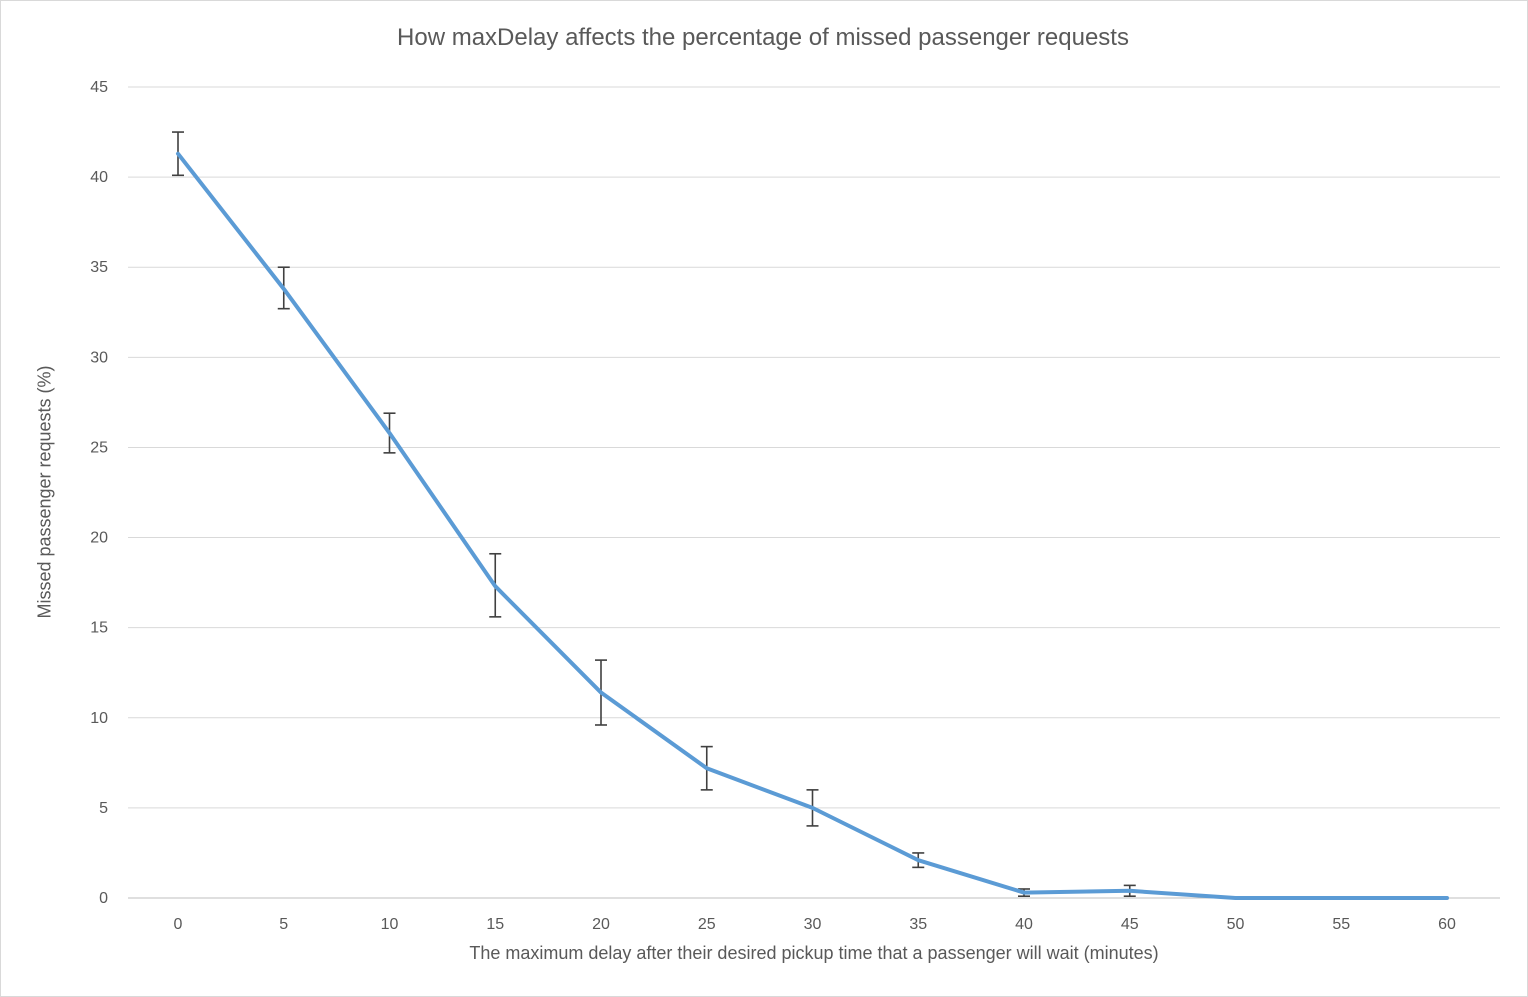 The image size is (1528, 997). I want to click on x-tick-label: 10, so click(390, 924).